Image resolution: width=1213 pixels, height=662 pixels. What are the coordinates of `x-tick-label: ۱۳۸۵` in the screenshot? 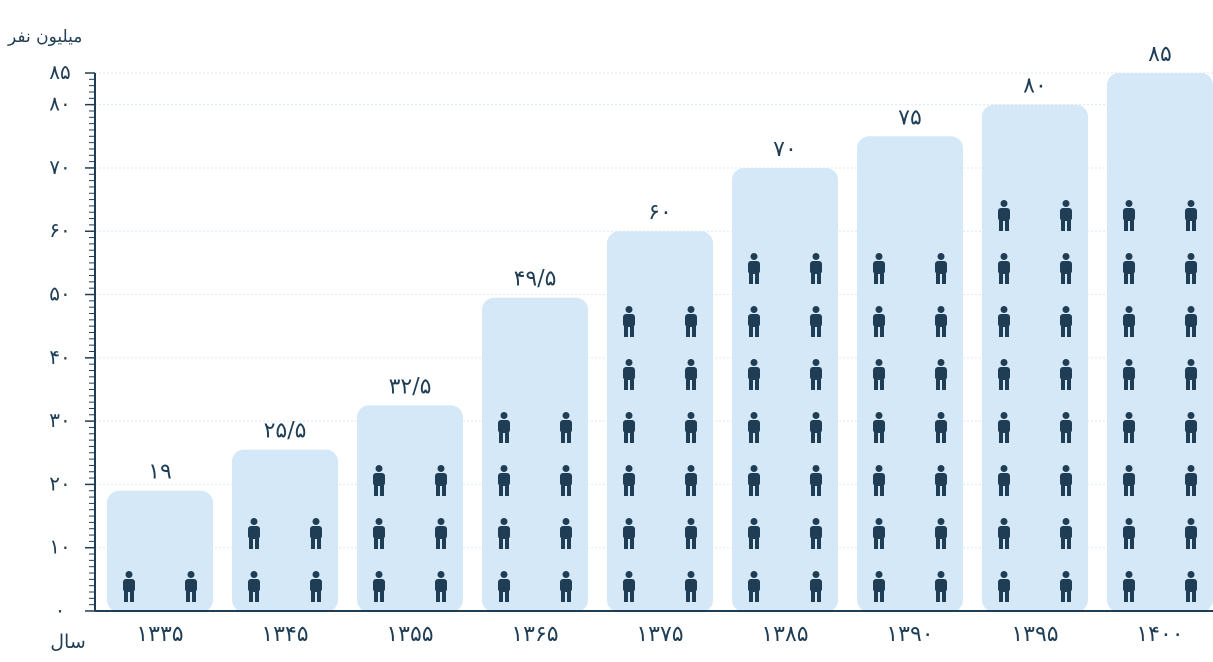 It's located at (784, 634).